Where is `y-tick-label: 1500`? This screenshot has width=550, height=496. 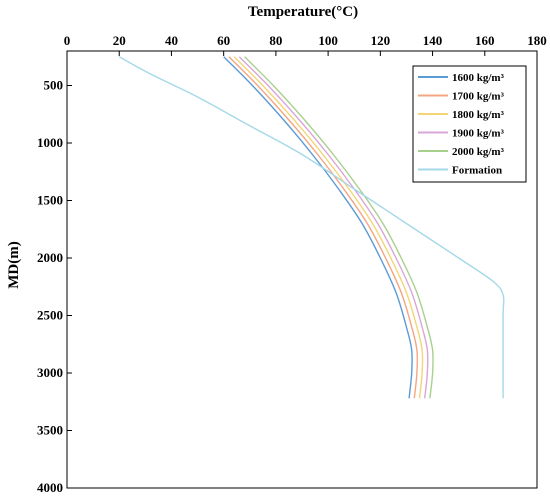 y-tick-label: 1500 is located at coordinates (50, 200).